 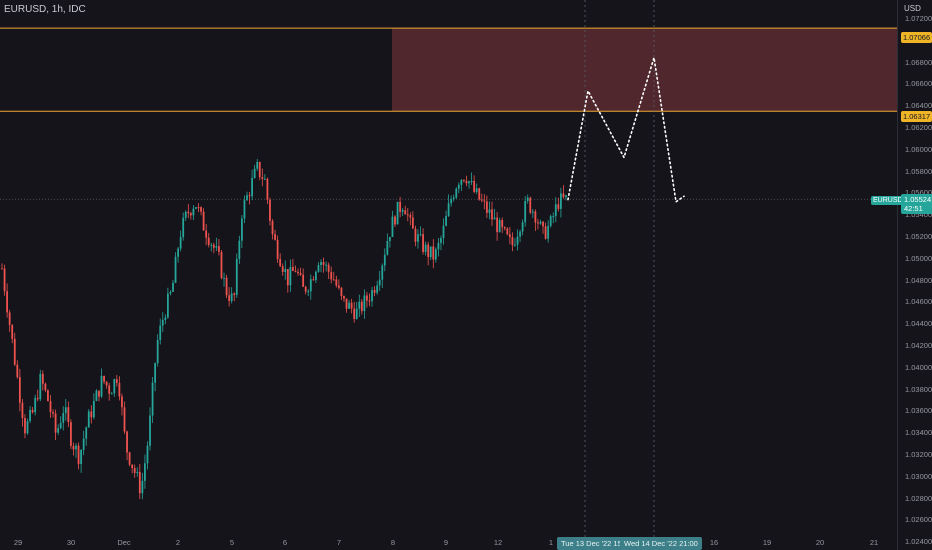 What do you see at coordinates (918, 454) in the screenshot?
I see `price-tick-label: 1.03200` at bounding box center [918, 454].